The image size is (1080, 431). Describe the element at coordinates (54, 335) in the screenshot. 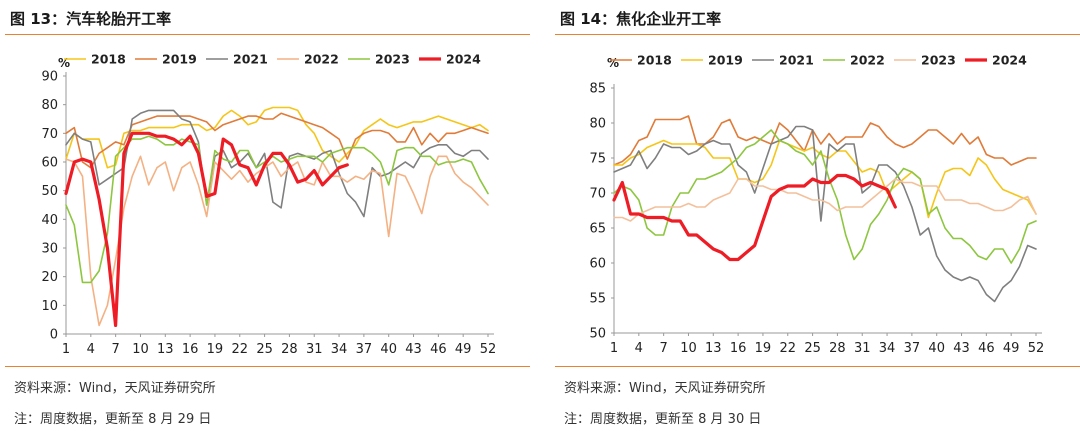

I see `y-tick-label: 0` at that location.